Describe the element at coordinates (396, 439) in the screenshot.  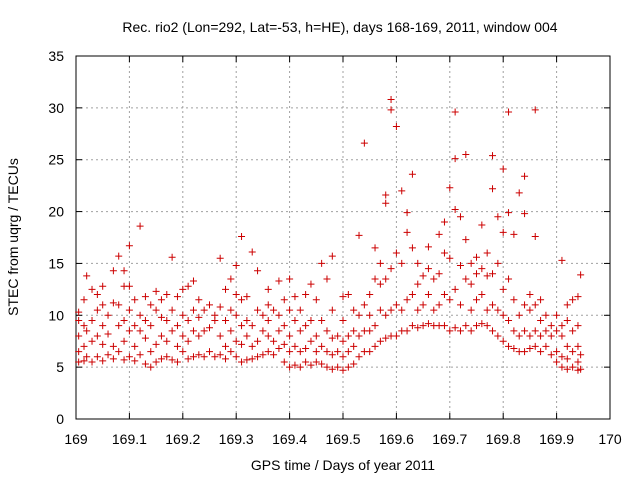
I see `x-tick-label: 169.6` at that location.